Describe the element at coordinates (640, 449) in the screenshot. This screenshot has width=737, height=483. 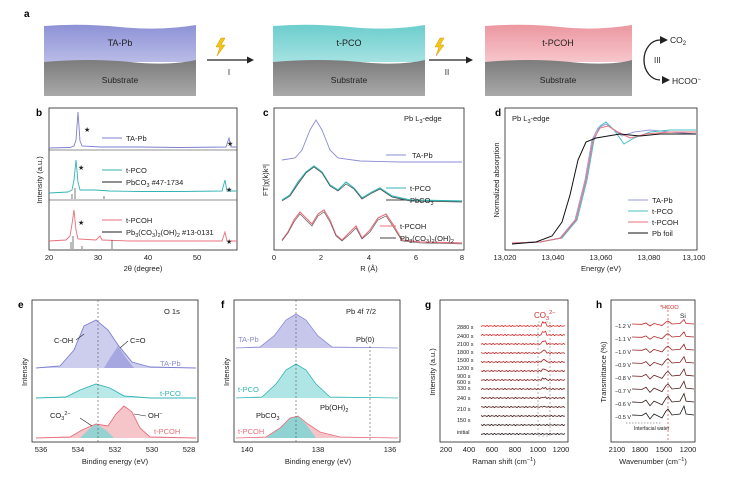
I see `svg-text: 1800` at that location.